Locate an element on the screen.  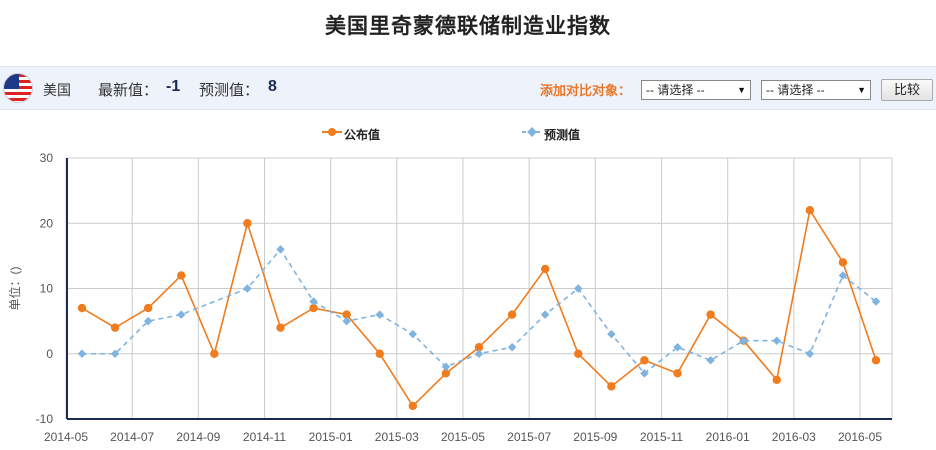
latest-value-label: 最新值： is located at coordinates (128, 90).